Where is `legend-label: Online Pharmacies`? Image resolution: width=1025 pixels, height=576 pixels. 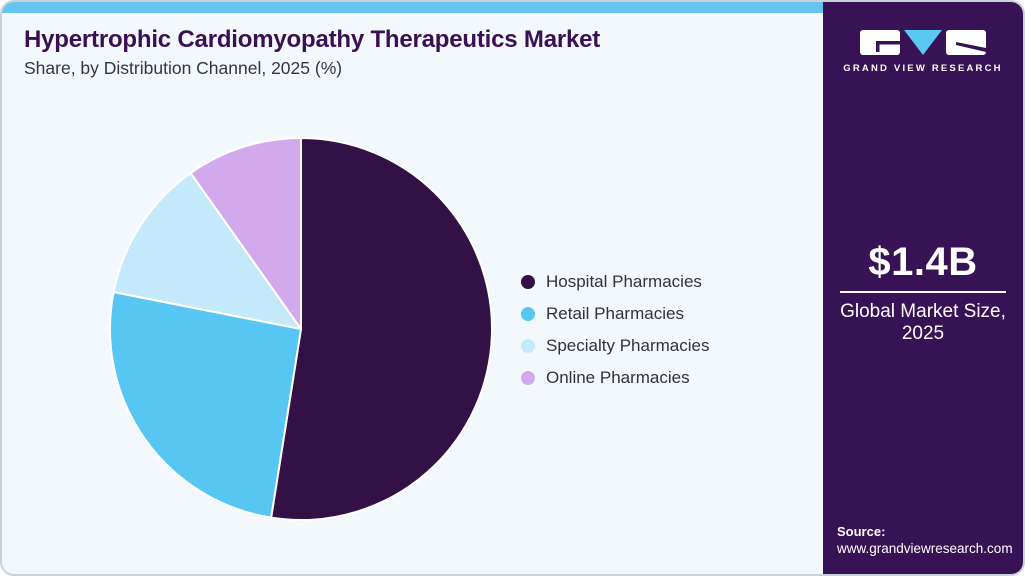 legend-label: Online Pharmacies is located at coordinates (618, 377).